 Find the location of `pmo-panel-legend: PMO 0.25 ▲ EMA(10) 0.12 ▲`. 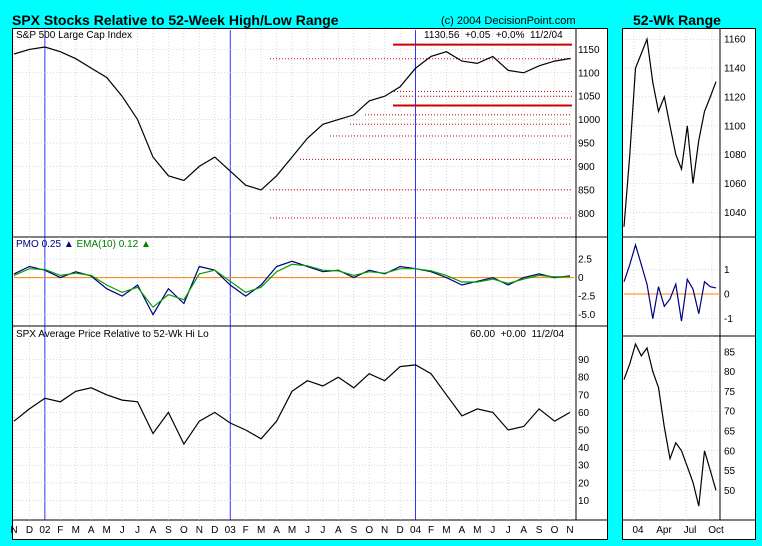

pmo-panel-legend: PMO 0.25 ▲ EMA(10) 0.12 ▲ is located at coordinates (83, 244).